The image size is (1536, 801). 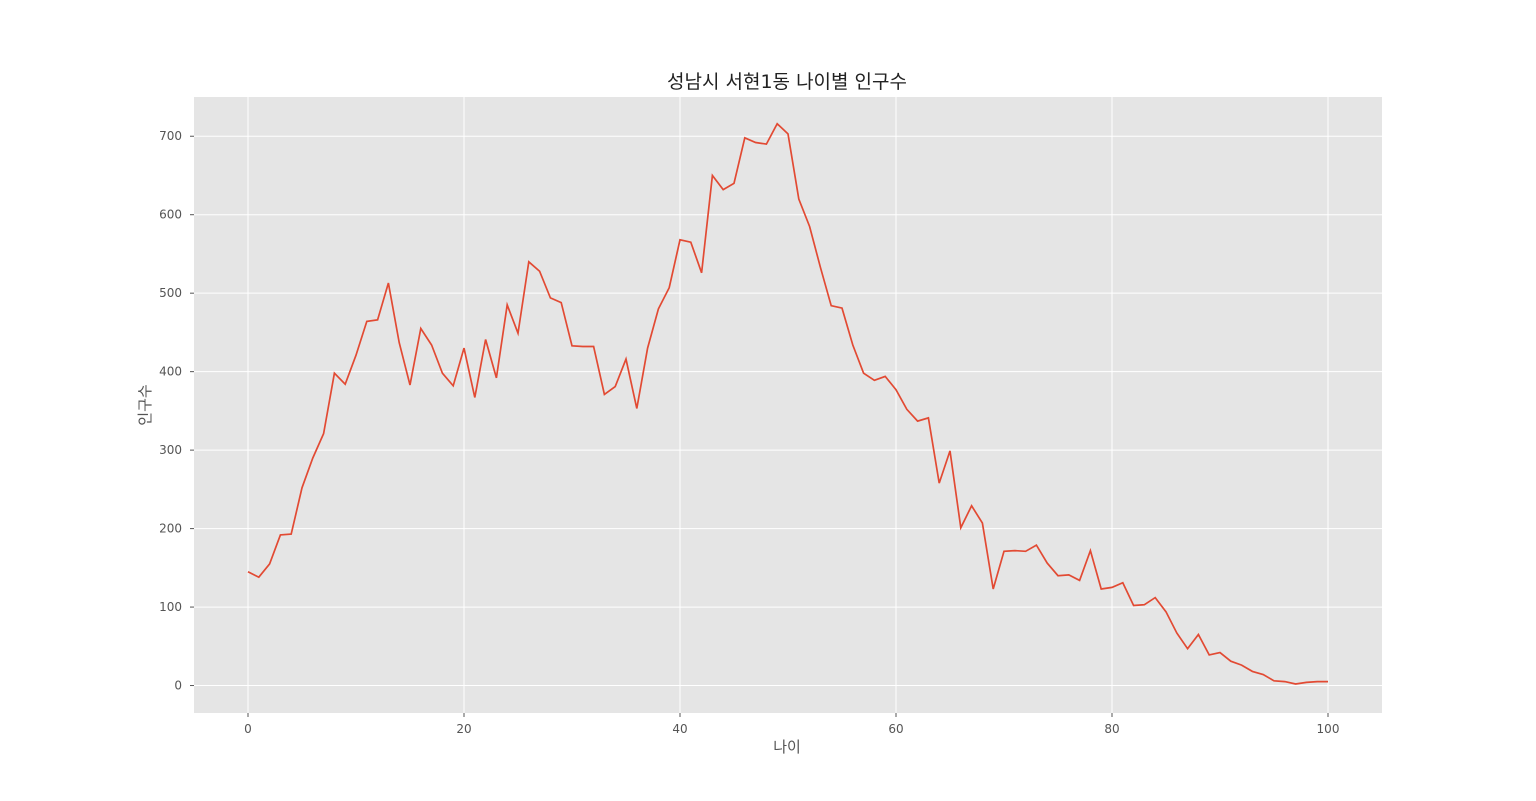 I want to click on x-tick-label: 40, so click(x=679, y=729).